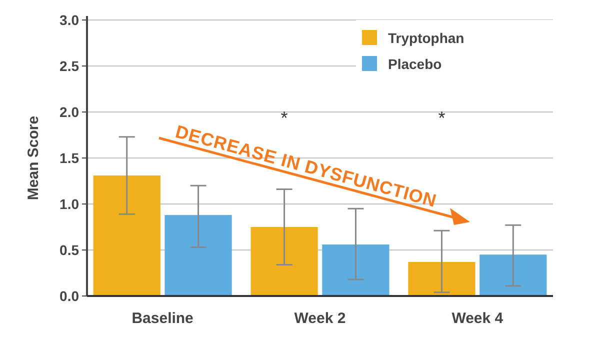  I want to click on y-tick-label: 2.5, so click(70, 66).